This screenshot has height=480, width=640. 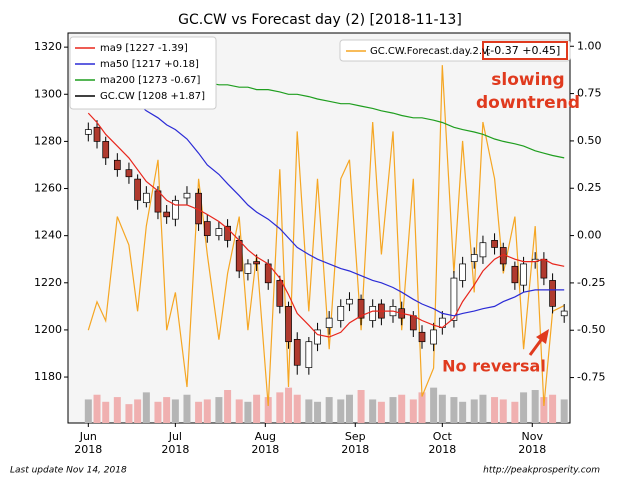 What do you see at coordinates (149, 64) in the screenshot?
I see `legend-label: ma50 [1217 +0.18]` at bounding box center [149, 64].